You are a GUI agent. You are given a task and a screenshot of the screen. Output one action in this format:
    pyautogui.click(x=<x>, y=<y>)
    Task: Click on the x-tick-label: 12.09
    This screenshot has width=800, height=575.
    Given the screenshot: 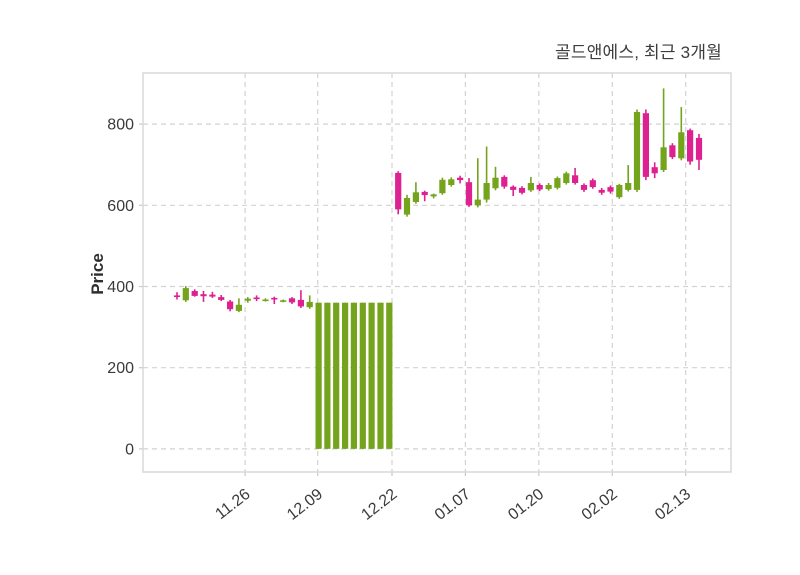 What is the action you would take?
    pyautogui.click(x=305, y=505)
    